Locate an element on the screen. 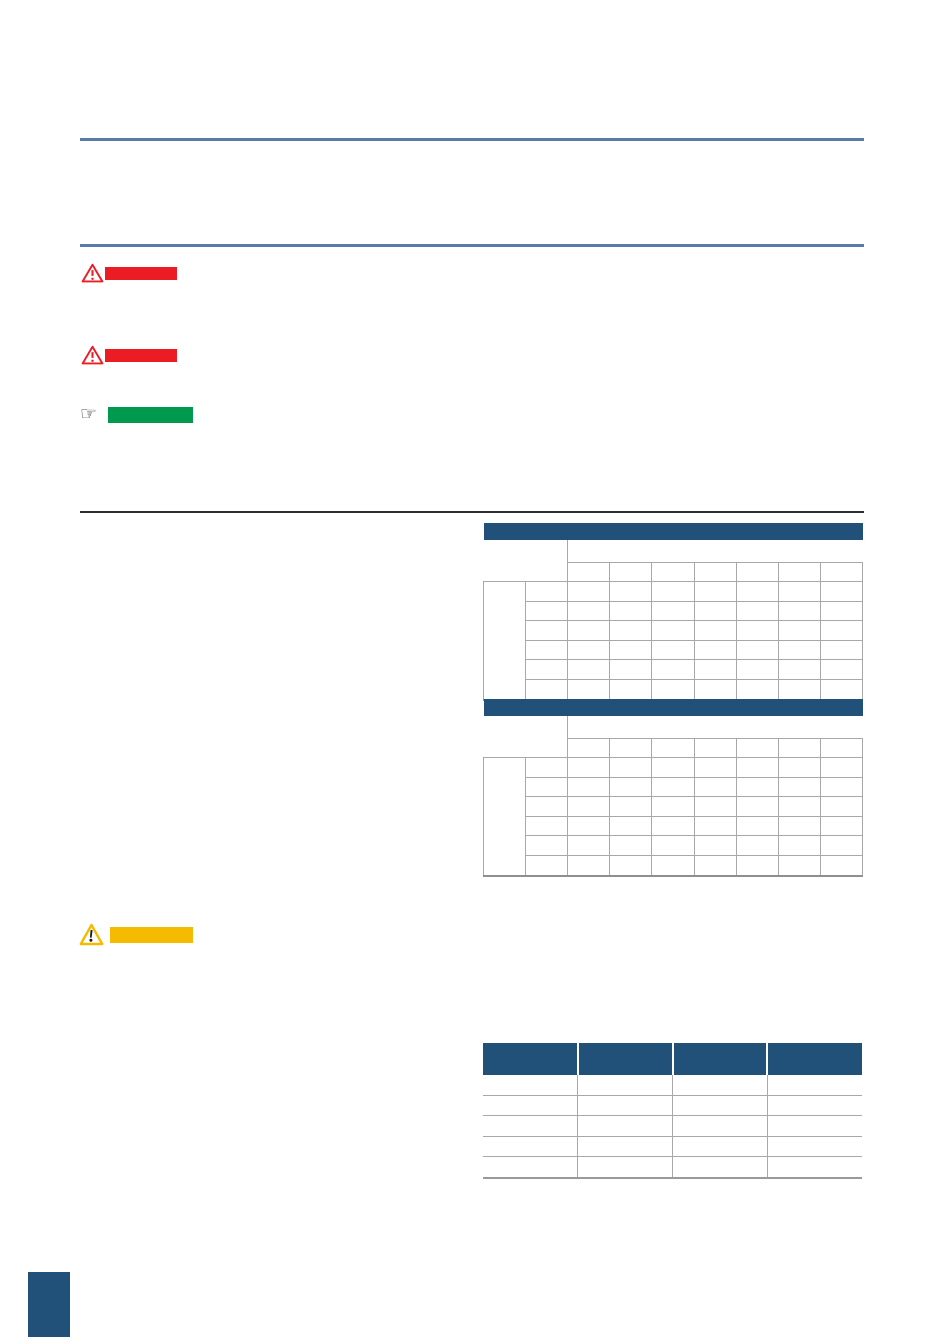  pointing-hand-icon: ☞ is located at coordinates (89, 414).